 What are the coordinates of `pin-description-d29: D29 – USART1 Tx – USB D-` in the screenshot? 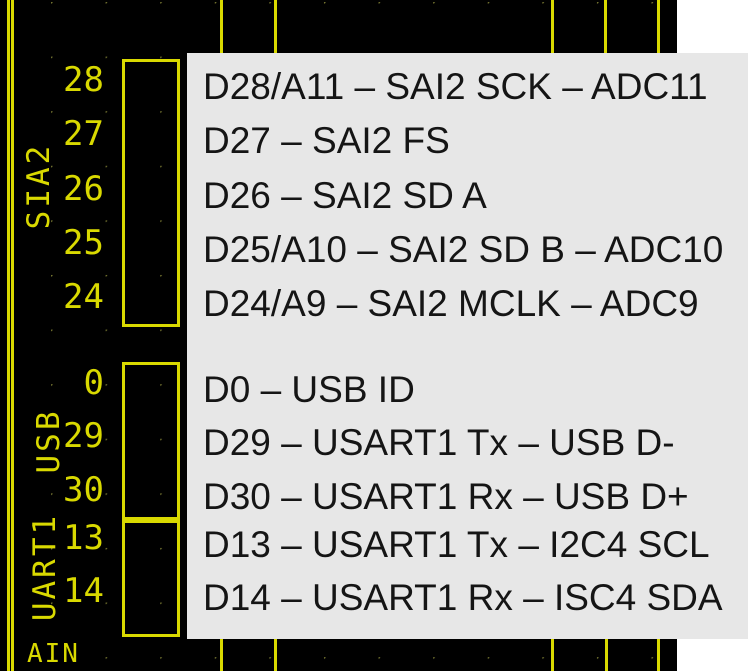 It's located at (439, 442).